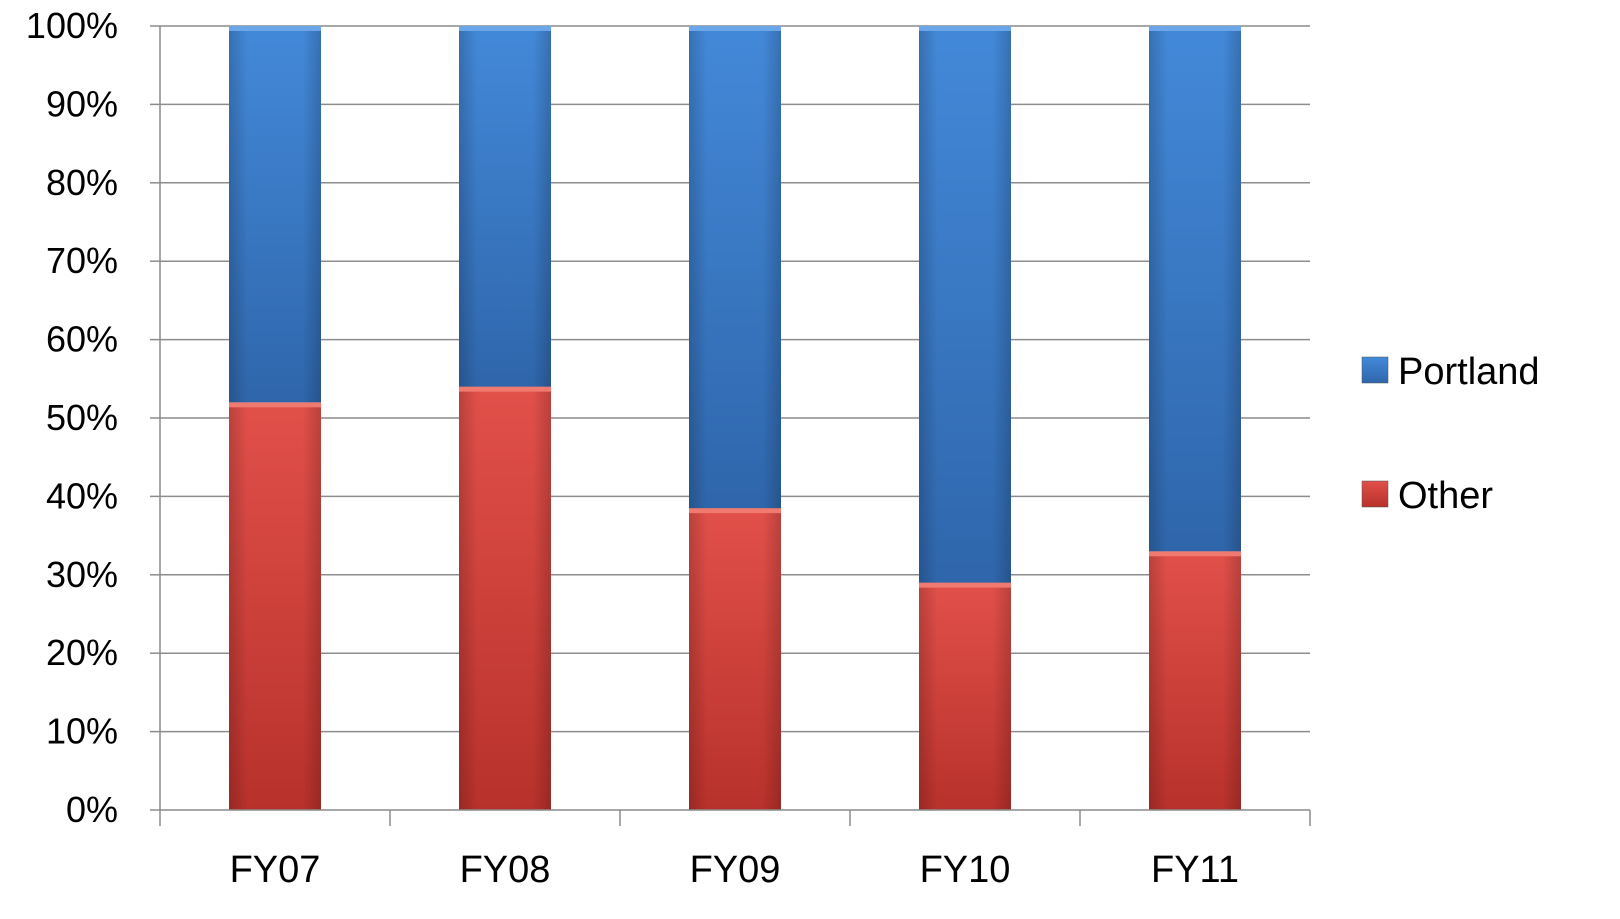 This screenshot has width=1620, height=919. Describe the element at coordinates (1195, 870) in the screenshot. I see `x-category-label: FY11` at that location.